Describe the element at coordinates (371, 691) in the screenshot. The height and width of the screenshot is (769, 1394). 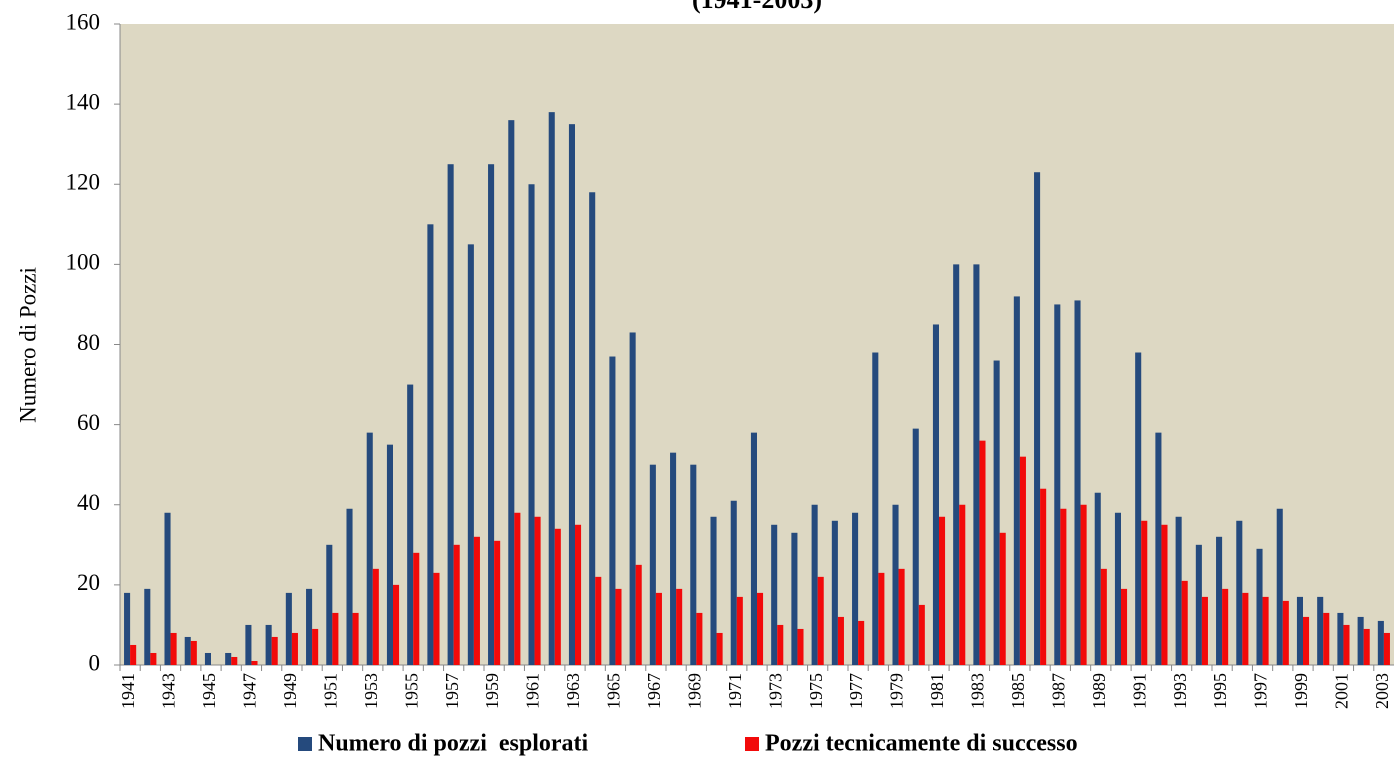
I see `x-tick-label: 1953` at that location.